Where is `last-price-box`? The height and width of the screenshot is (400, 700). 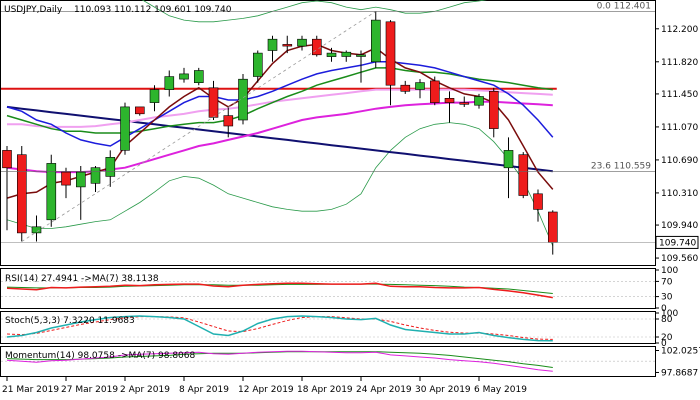 last-price-box is located at coordinates (677, 242).